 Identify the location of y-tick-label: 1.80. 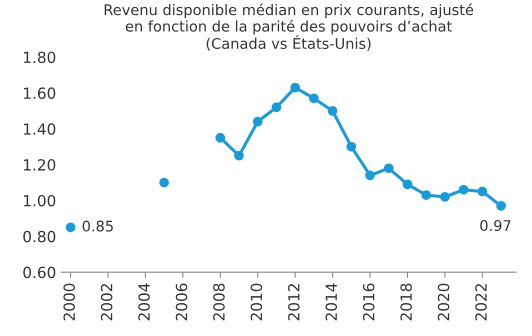
(40, 58).